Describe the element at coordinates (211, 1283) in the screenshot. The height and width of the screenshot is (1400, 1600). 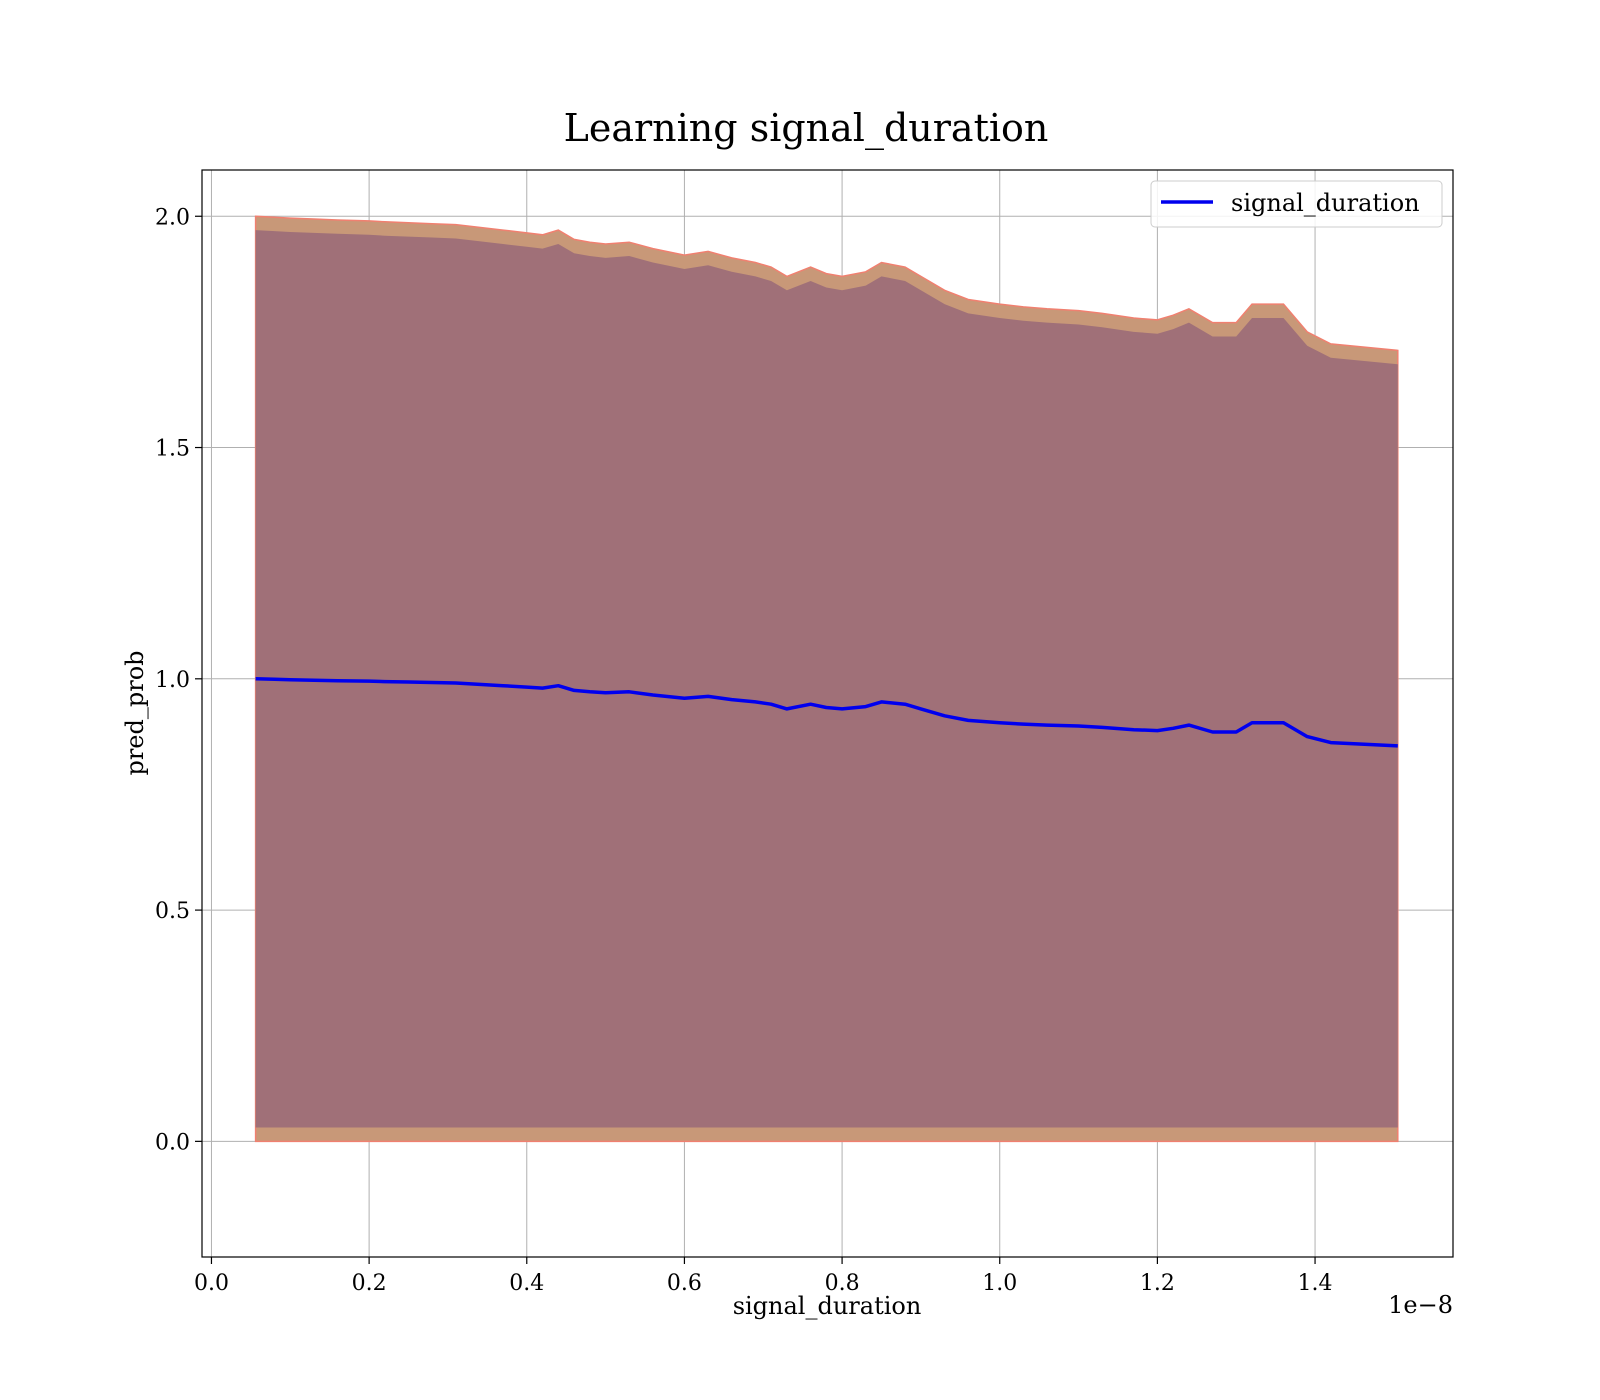
I see `x-tick-label: 0.0` at that location.